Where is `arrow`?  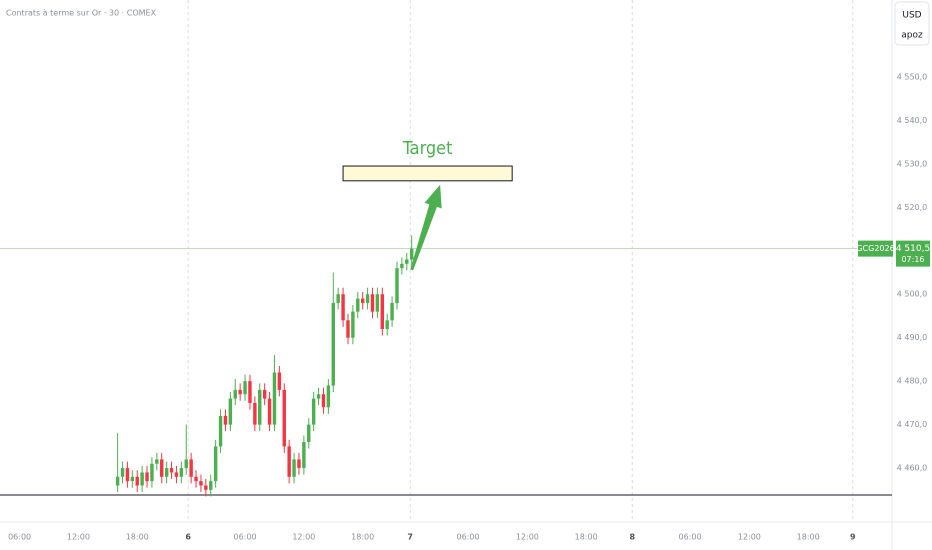 arrow is located at coordinates (426, 227).